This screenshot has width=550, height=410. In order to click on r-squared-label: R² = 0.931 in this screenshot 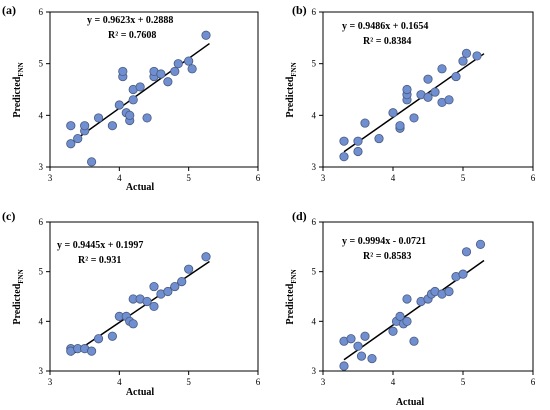, I will do `click(99, 260)`.